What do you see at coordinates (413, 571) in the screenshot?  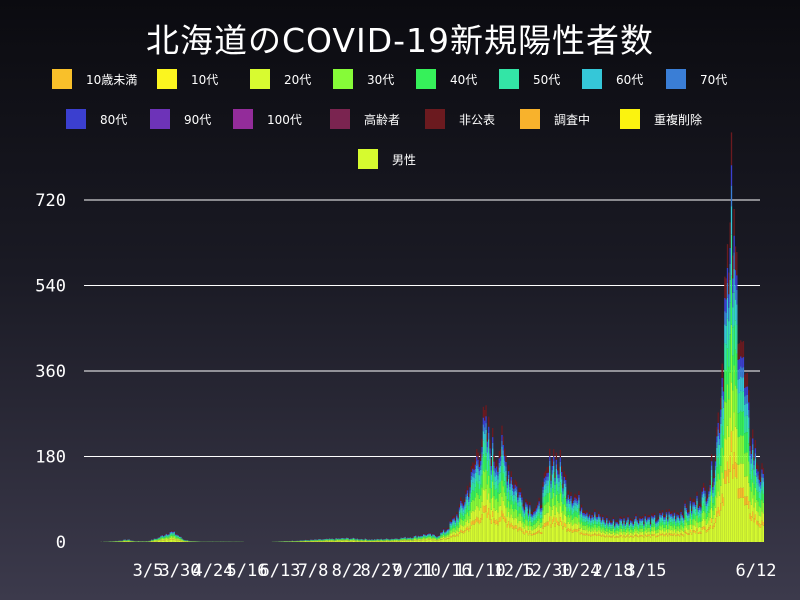 I see `x-tick-label: 9/21` at bounding box center [413, 571].